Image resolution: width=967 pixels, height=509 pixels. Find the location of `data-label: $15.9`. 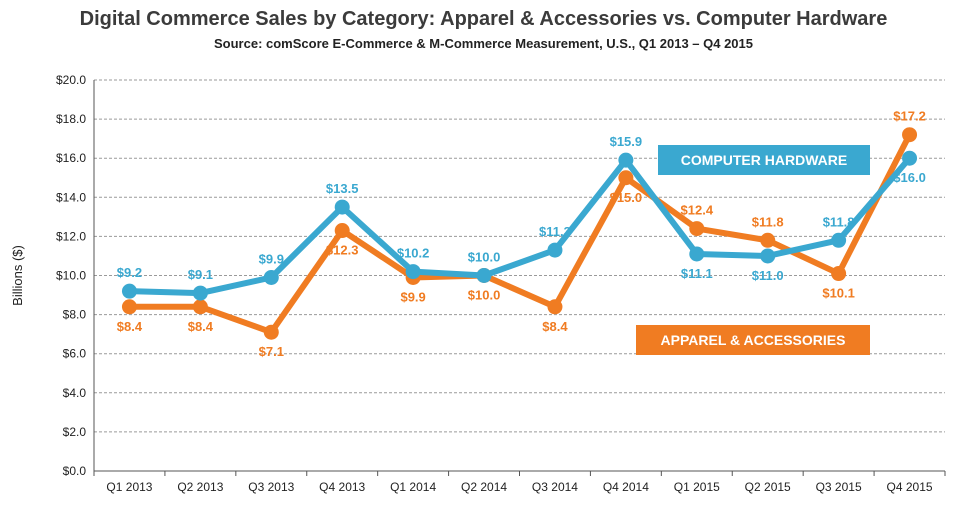

data-label: $15.9 is located at coordinates (626, 141).